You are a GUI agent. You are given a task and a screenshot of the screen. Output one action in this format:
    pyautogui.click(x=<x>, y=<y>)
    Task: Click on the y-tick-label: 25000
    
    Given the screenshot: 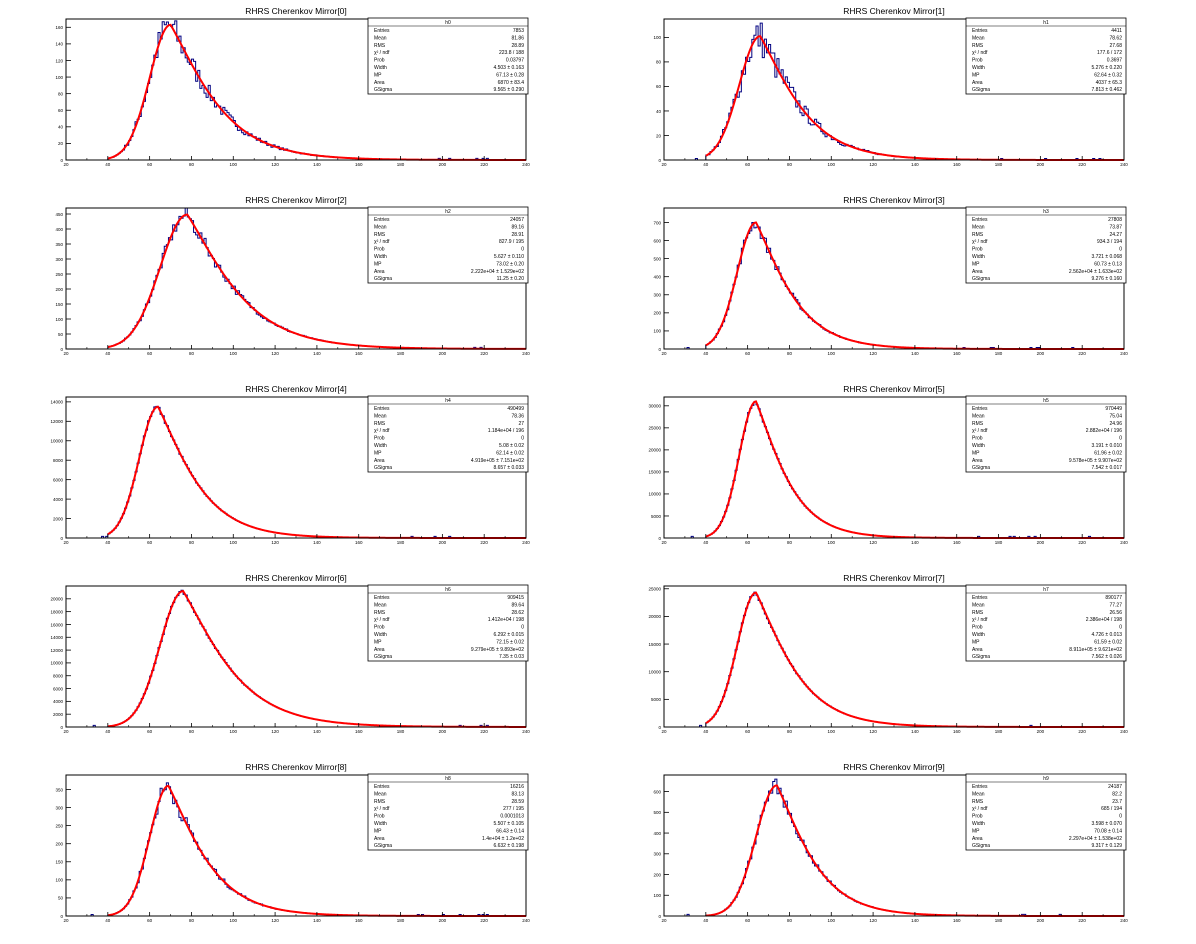 What is the action you would take?
    pyautogui.click(x=654, y=589)
    